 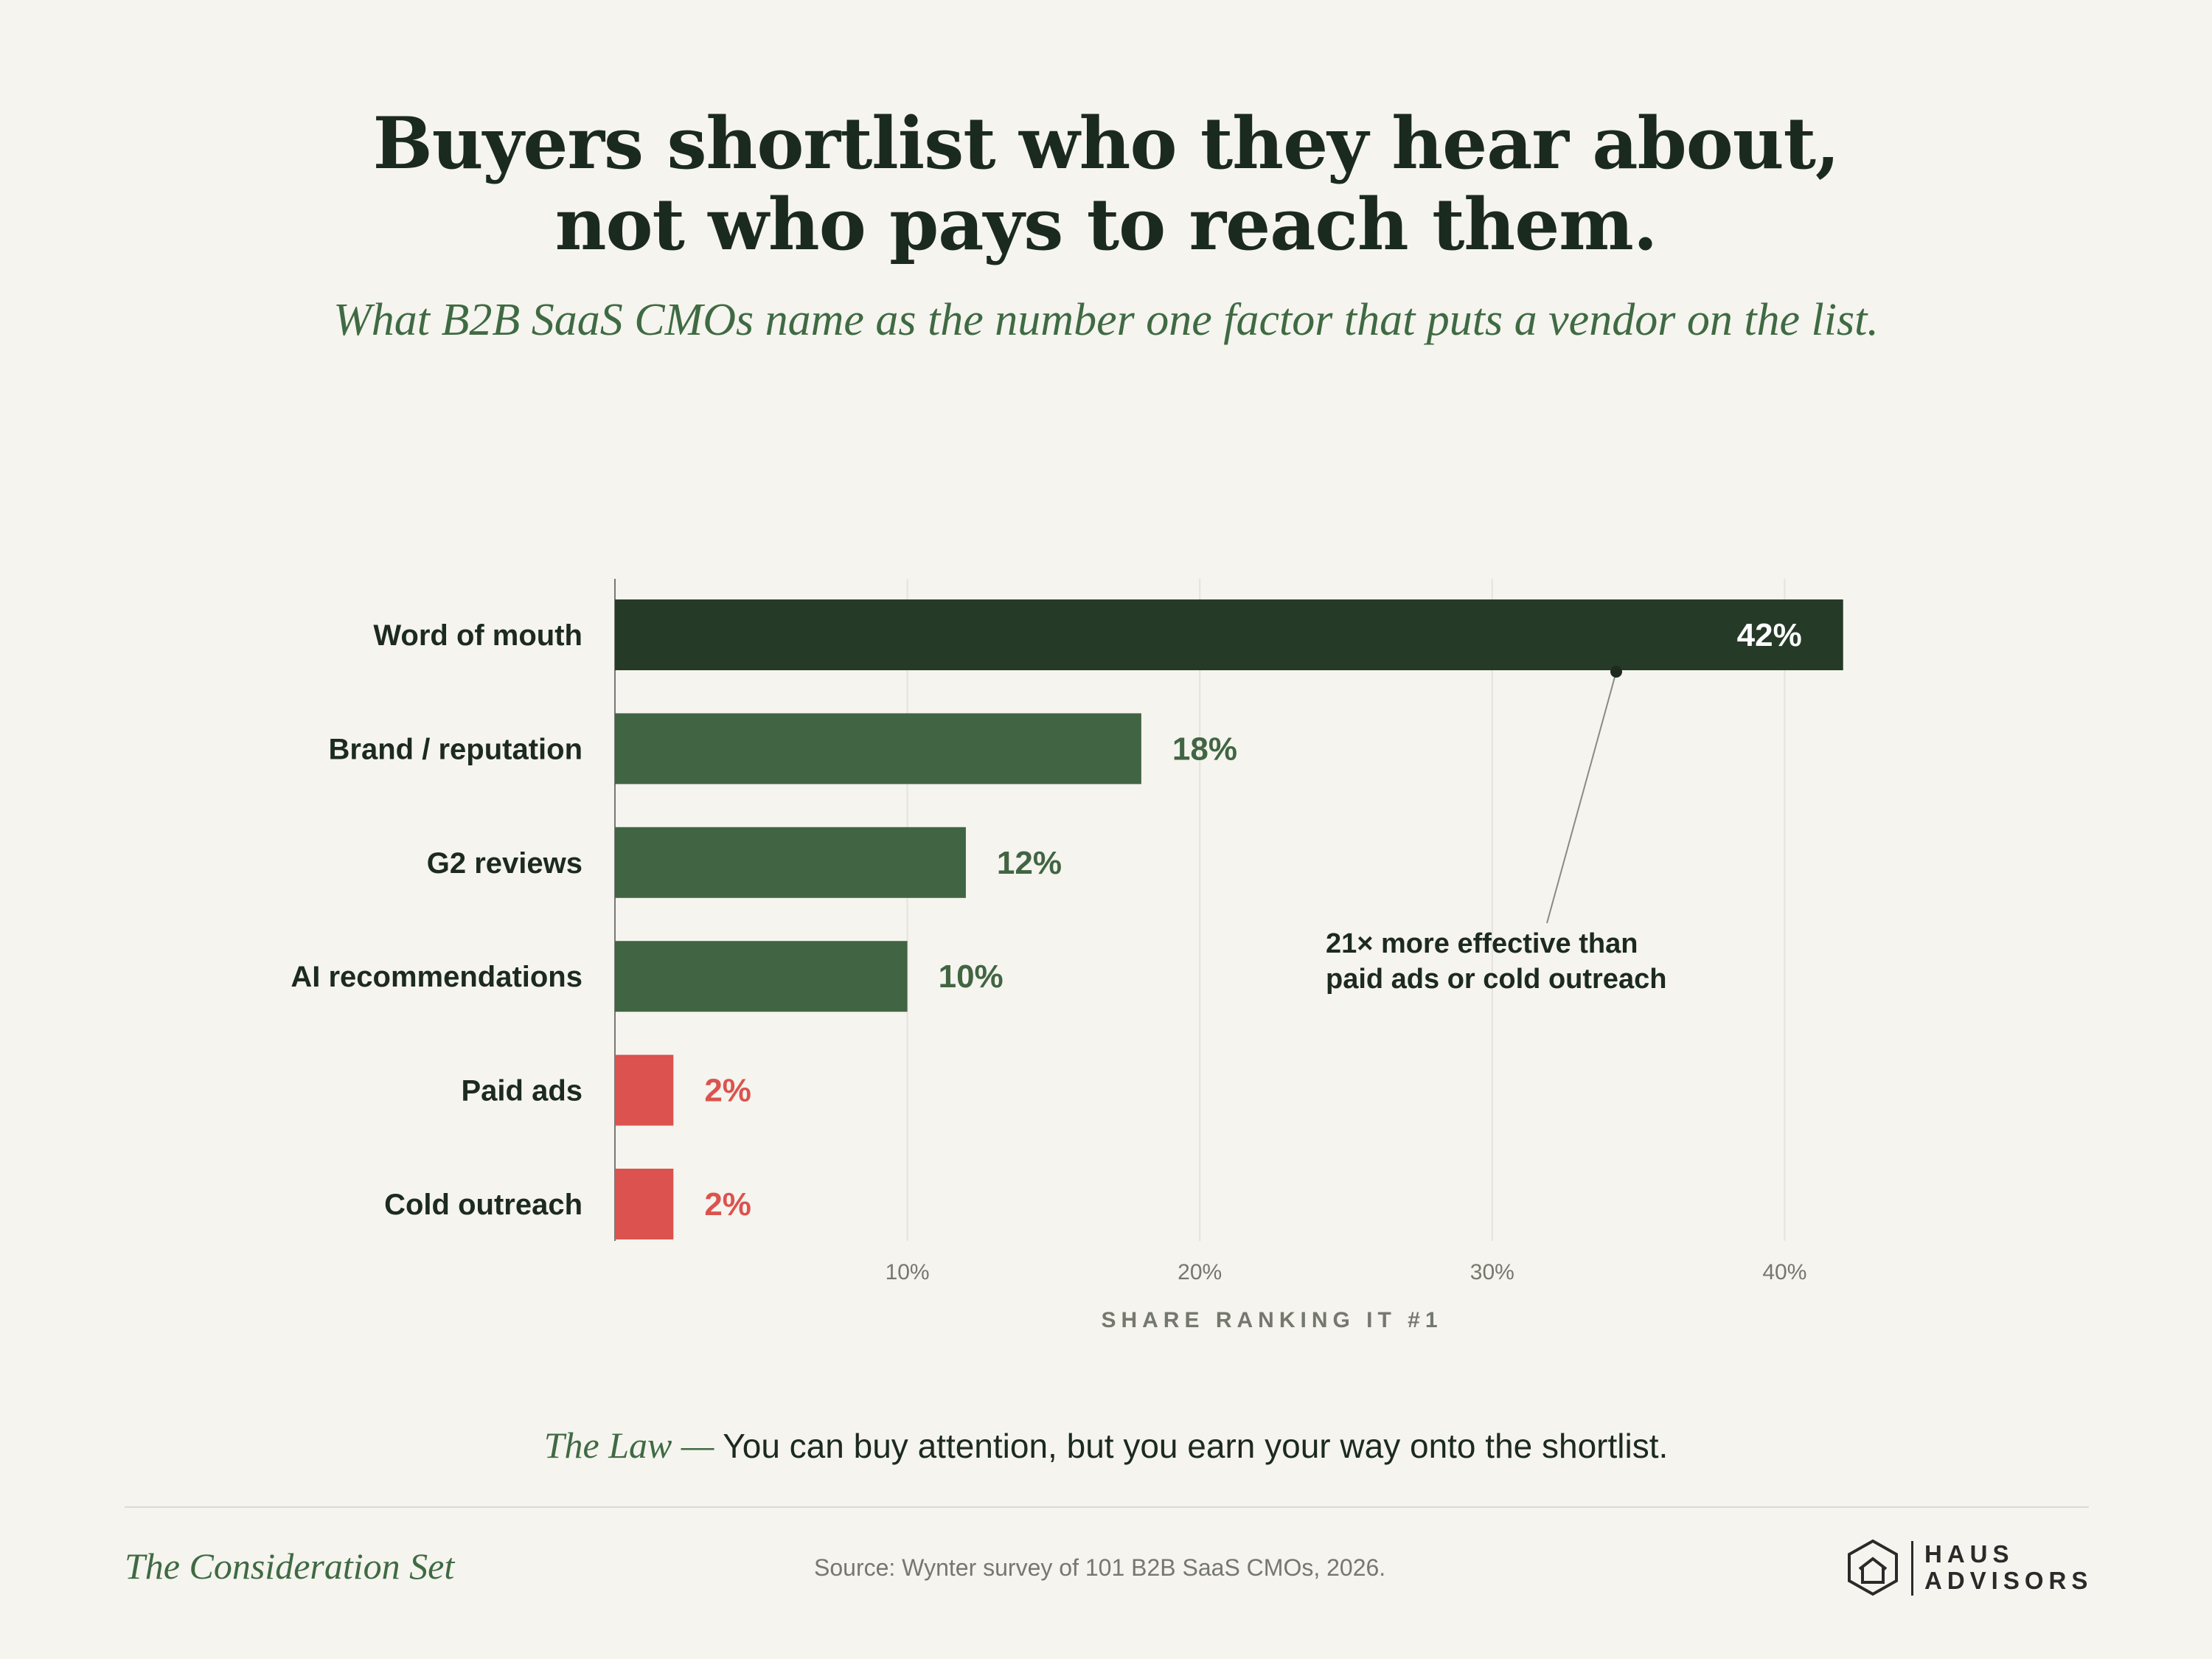 I want to click on logo-wordmark: HAUS ADVISORS, so click(x=2008, y=1567).